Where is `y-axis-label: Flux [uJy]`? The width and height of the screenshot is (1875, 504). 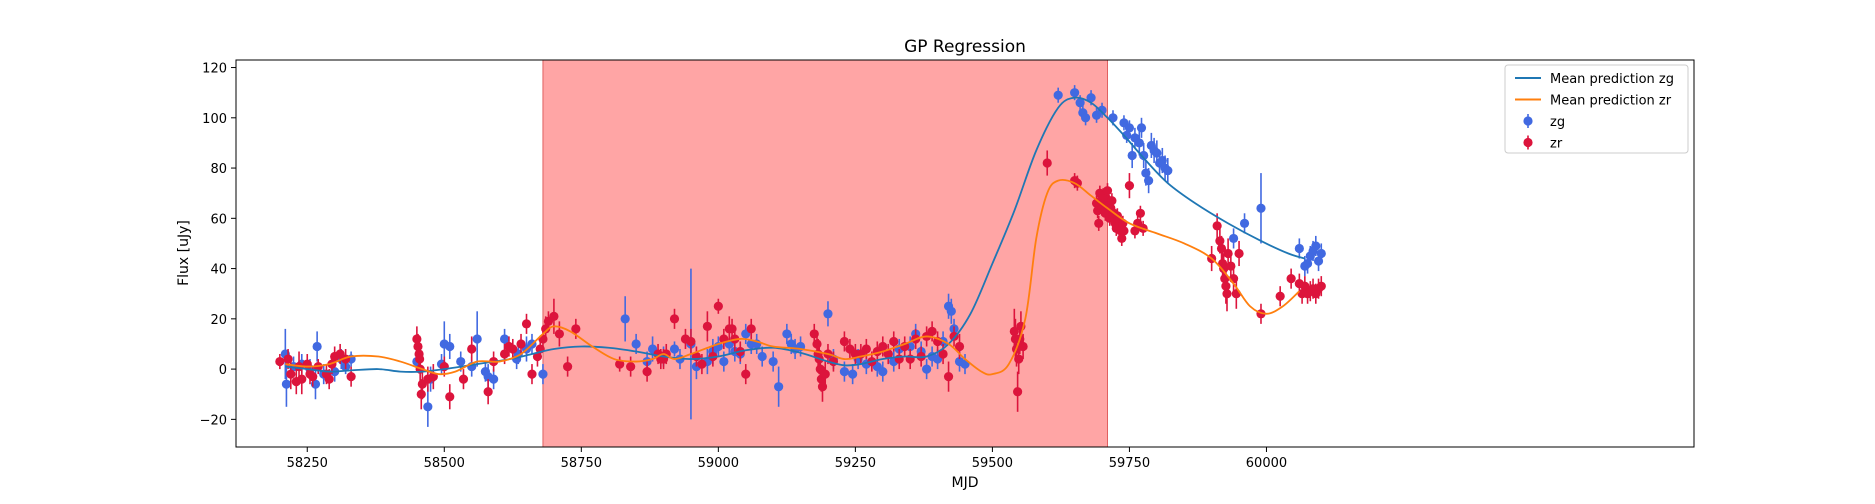 y-axis-label: Flux [uJy] is located at coordinates (184, 253).